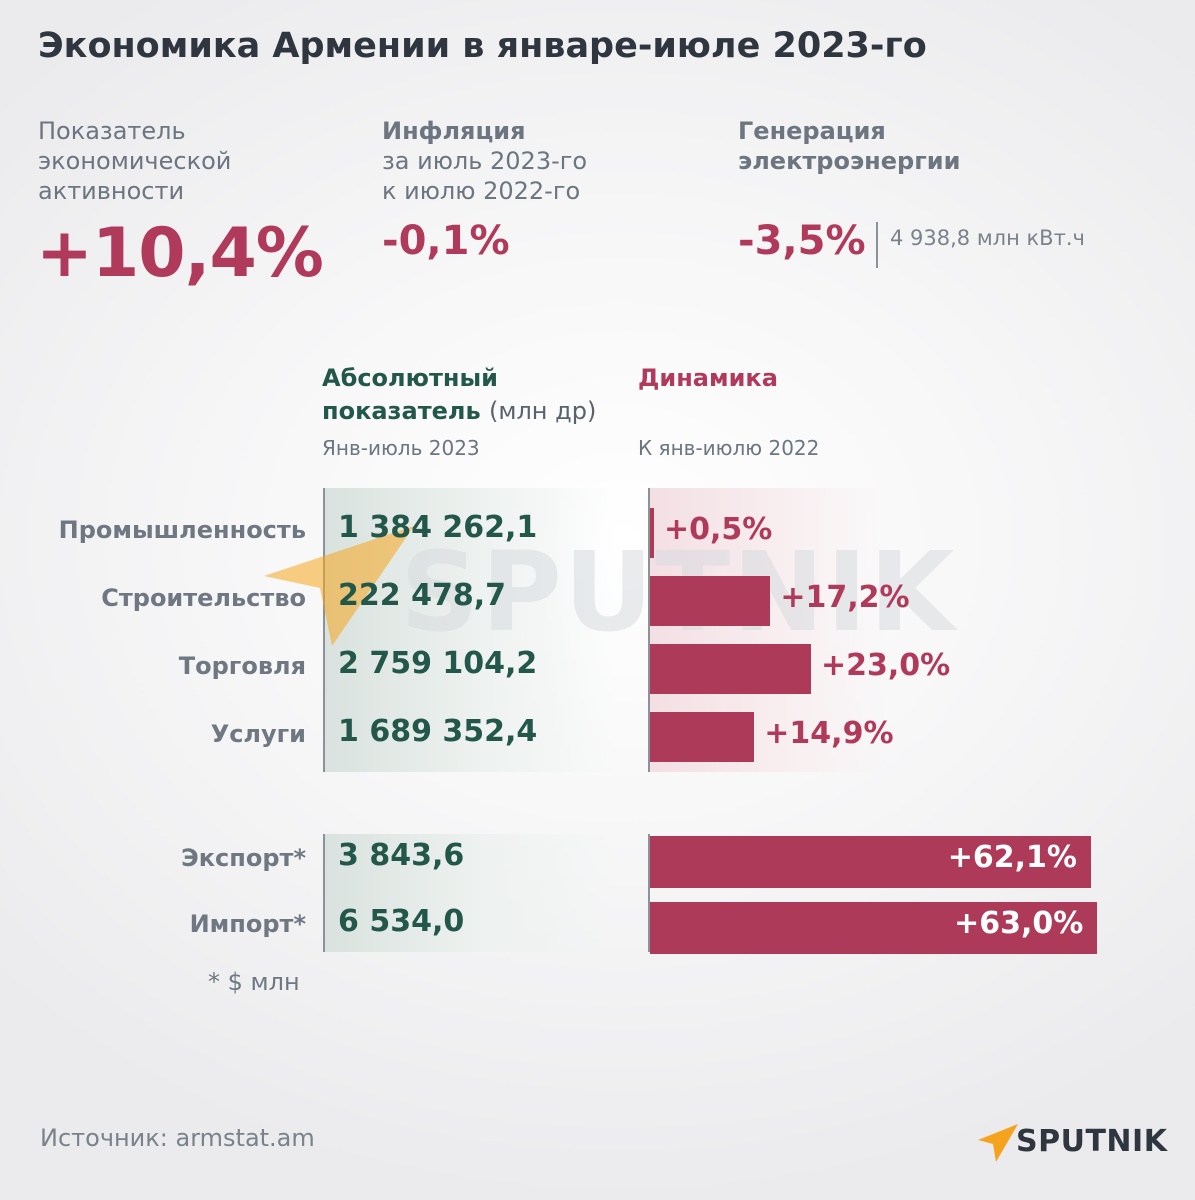  I want to click on electricity-label: Генерация электроэнергии, so click(849, 146).